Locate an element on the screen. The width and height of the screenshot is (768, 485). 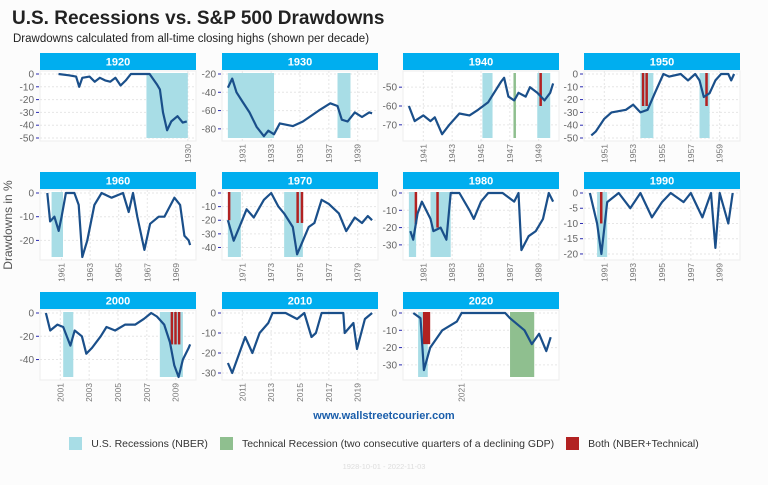
panel-1920: 1920 0-10 -20 -30 -40 -50 1930 is located at coordinates (108, 108).